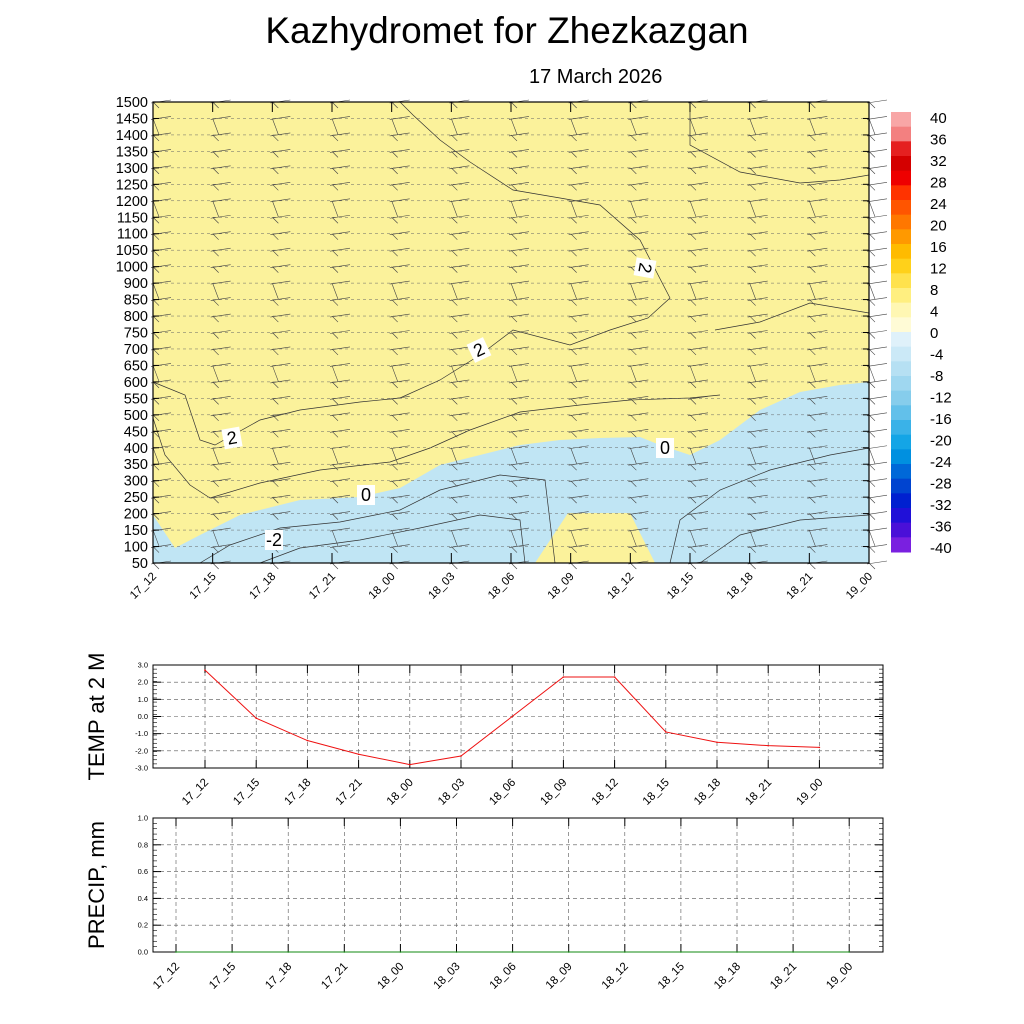  I want to click on contour-label-bg, so click(665, 448).